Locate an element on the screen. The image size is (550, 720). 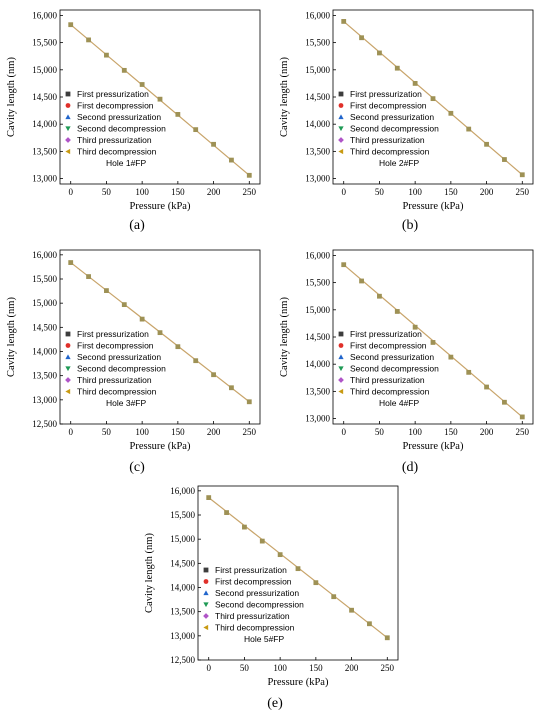
panel-label-d: (d) is located at coordinates (410, 467).